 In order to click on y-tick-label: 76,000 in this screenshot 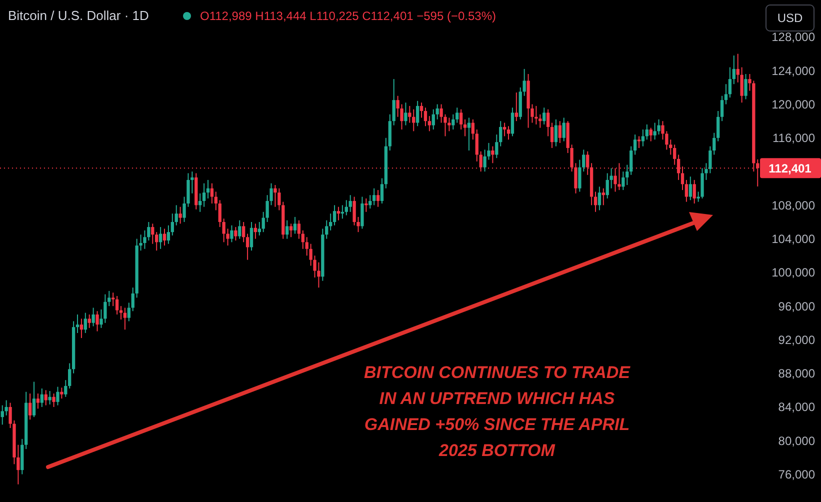, I will do `click(797, 474)`.